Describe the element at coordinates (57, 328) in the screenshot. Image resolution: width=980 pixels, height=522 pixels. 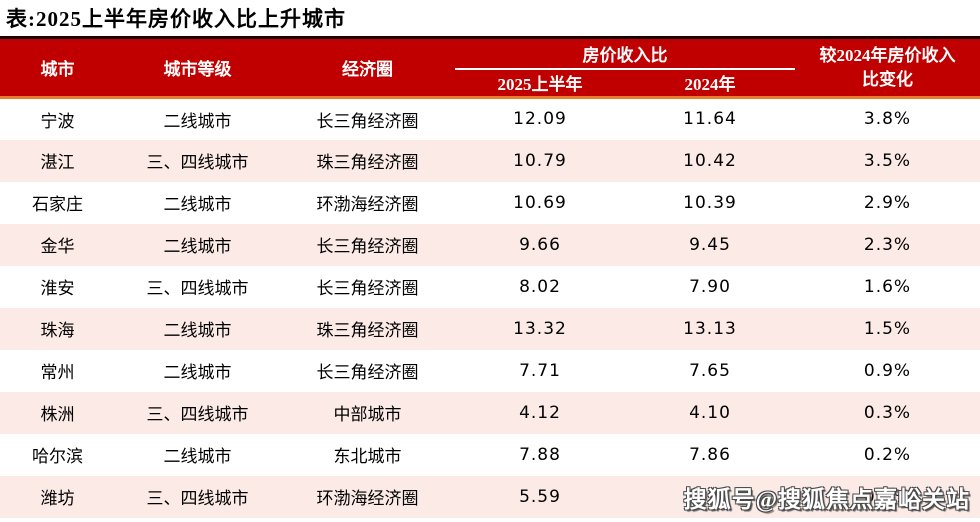
I see `cell-city: 珠海` at that location.